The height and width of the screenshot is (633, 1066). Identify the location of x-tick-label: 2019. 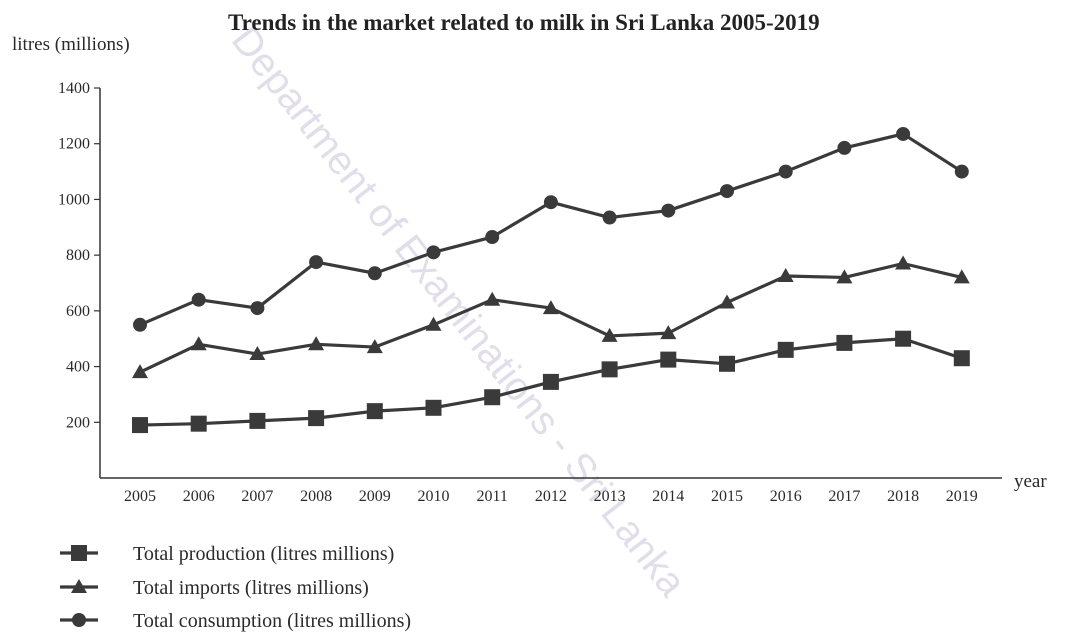
(962, 496).